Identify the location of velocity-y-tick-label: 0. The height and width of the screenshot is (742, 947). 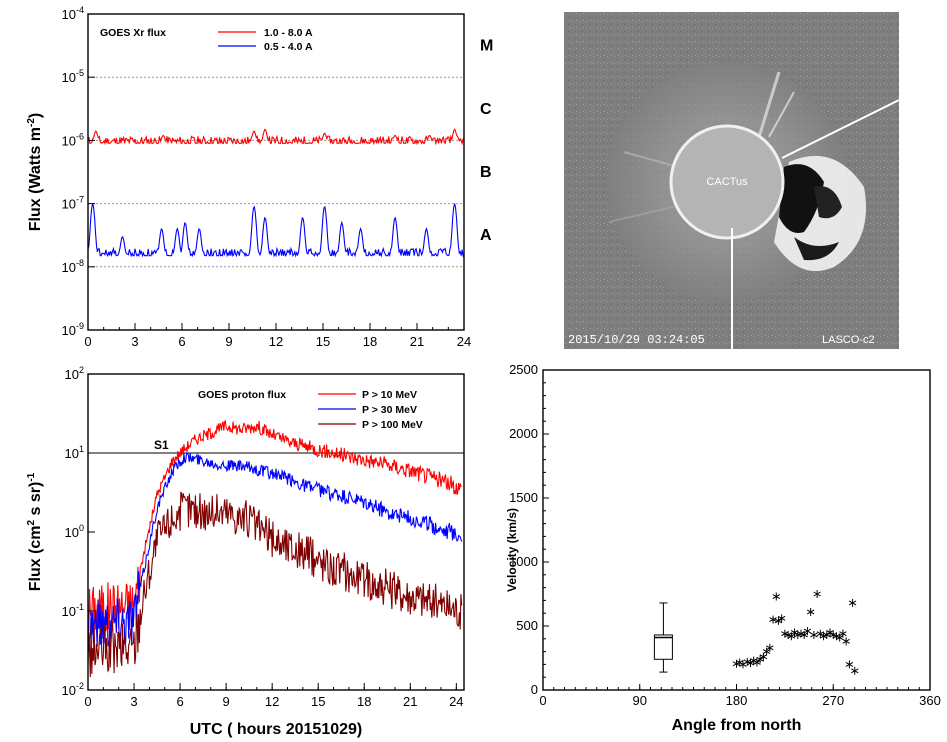
(534, 689).